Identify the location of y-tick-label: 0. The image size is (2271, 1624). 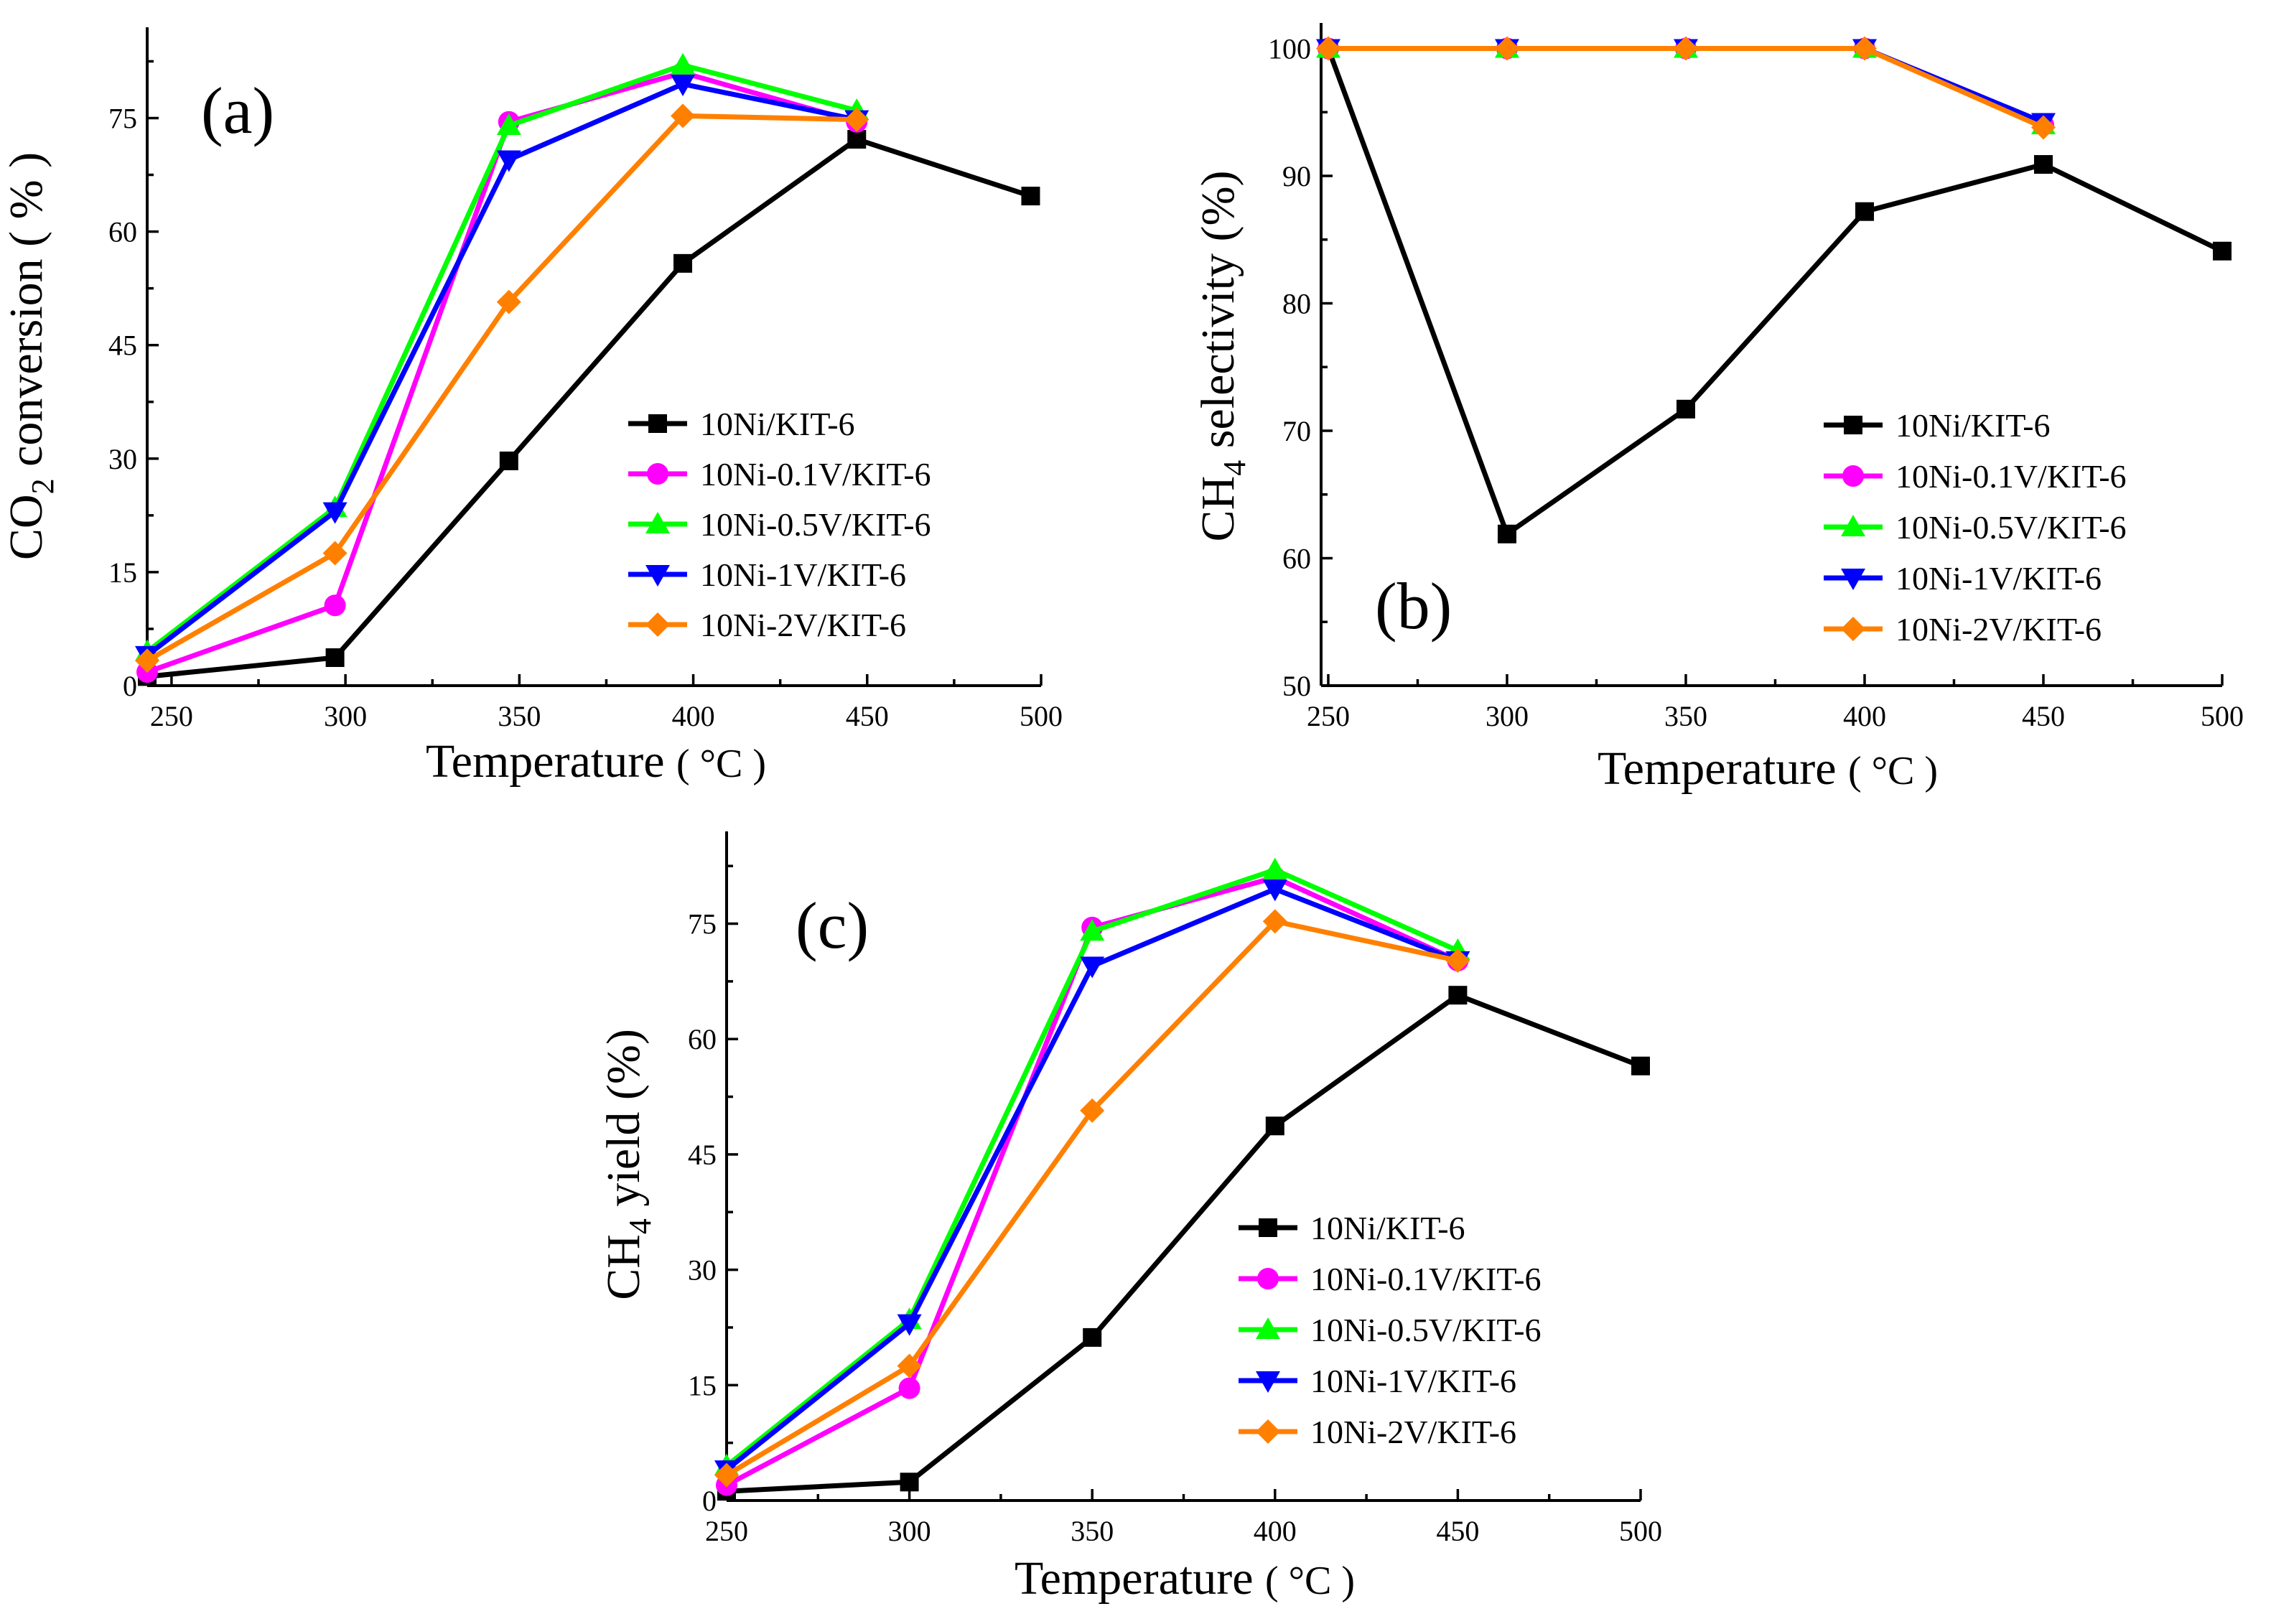
(130, 686).